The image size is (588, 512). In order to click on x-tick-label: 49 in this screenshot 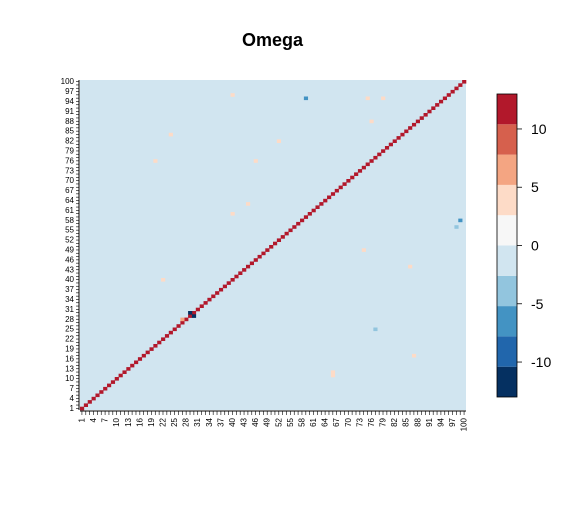, I will do `click(267, 421)`.